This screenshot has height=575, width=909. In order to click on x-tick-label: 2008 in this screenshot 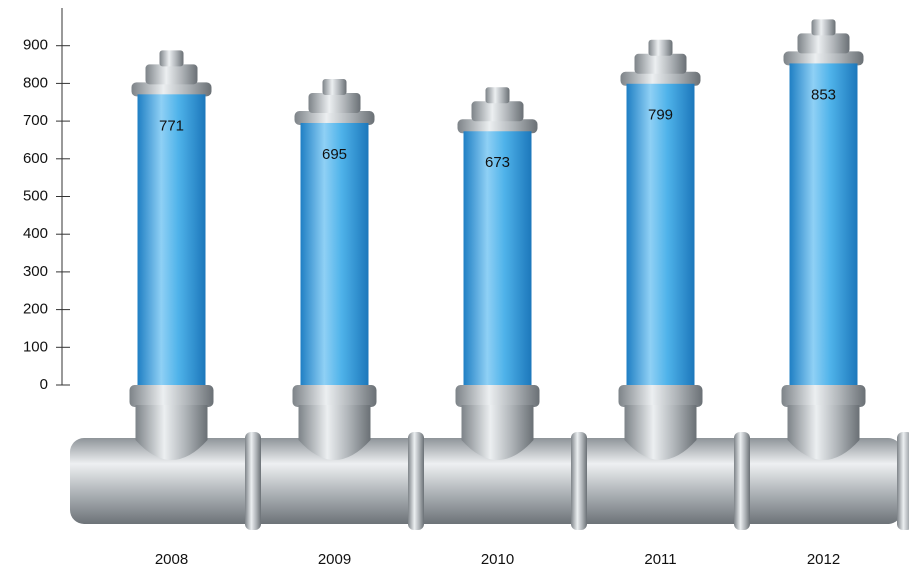, I will do `click(171, 559)`.